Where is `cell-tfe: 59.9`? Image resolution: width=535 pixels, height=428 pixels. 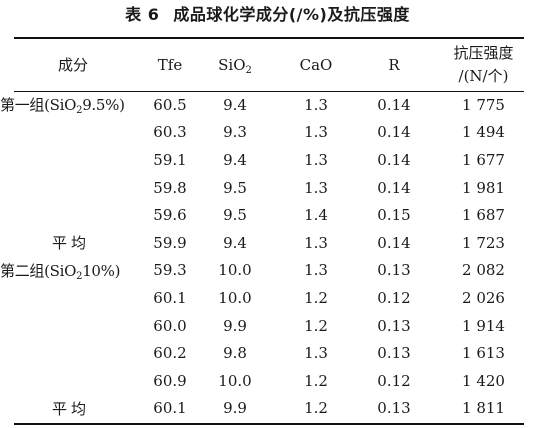
cell-tfe: 59.9 is located at coordinates (170, 242).